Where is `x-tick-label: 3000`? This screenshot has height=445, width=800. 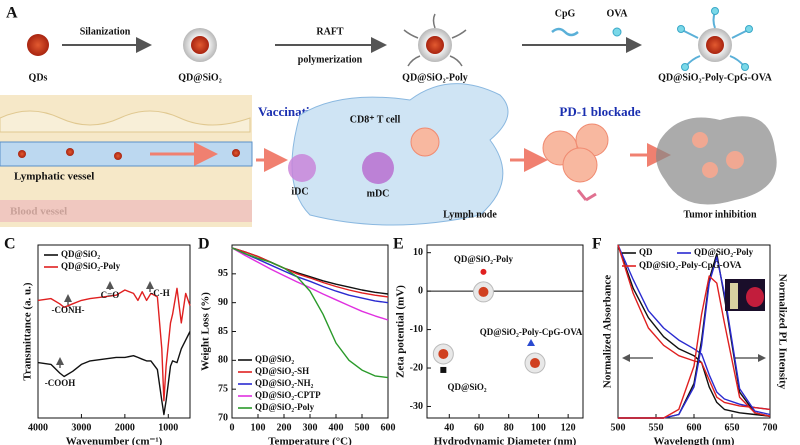 x-tick-label: 3000 is located at coordinates (81, 427).